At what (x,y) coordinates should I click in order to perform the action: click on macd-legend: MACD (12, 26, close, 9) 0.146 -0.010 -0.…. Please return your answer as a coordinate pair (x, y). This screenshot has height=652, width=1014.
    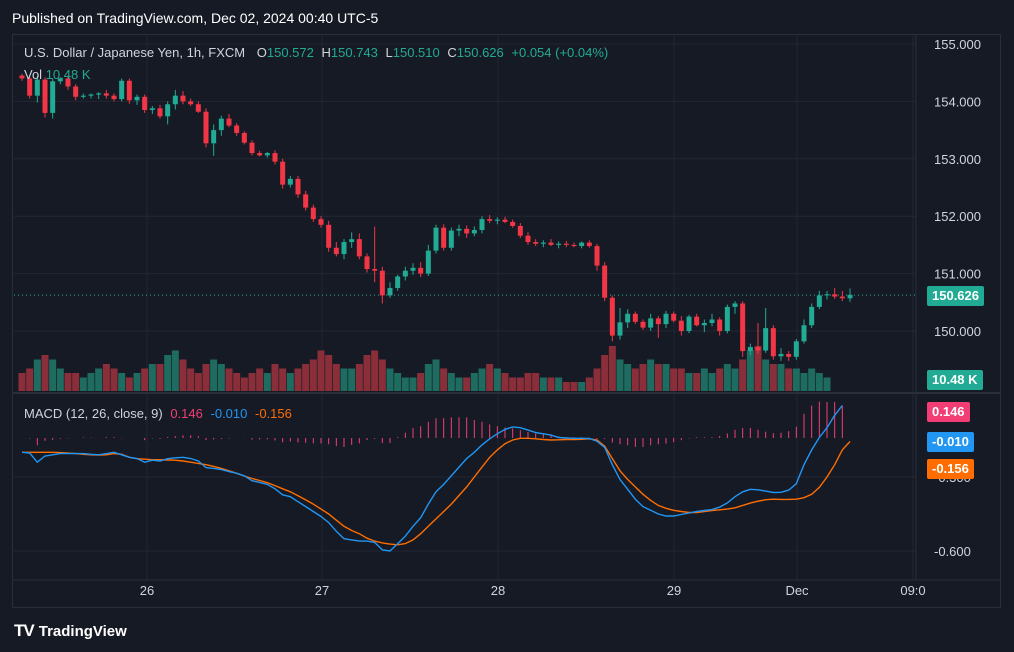
    Looking at the image, I should click on (158, 413).